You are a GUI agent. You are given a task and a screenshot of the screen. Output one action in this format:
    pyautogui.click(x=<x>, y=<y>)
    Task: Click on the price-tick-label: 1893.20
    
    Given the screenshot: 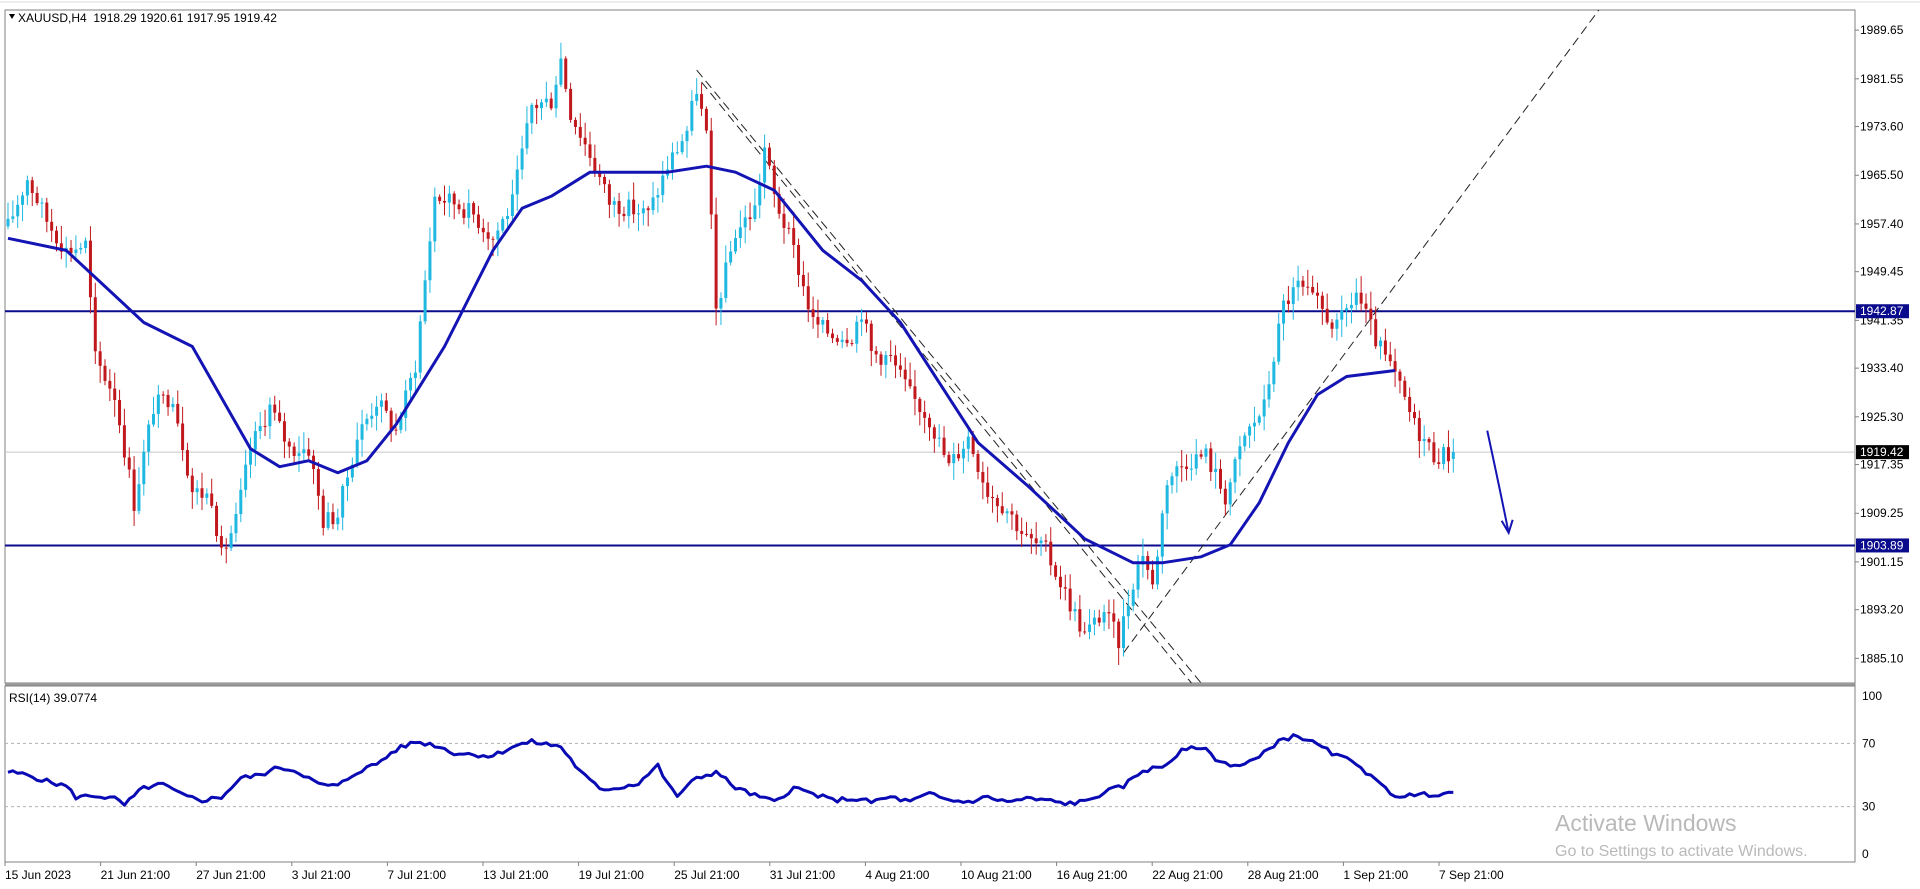 What is the action you would take?
    pyautogui.click(x=1882, y=610)
    